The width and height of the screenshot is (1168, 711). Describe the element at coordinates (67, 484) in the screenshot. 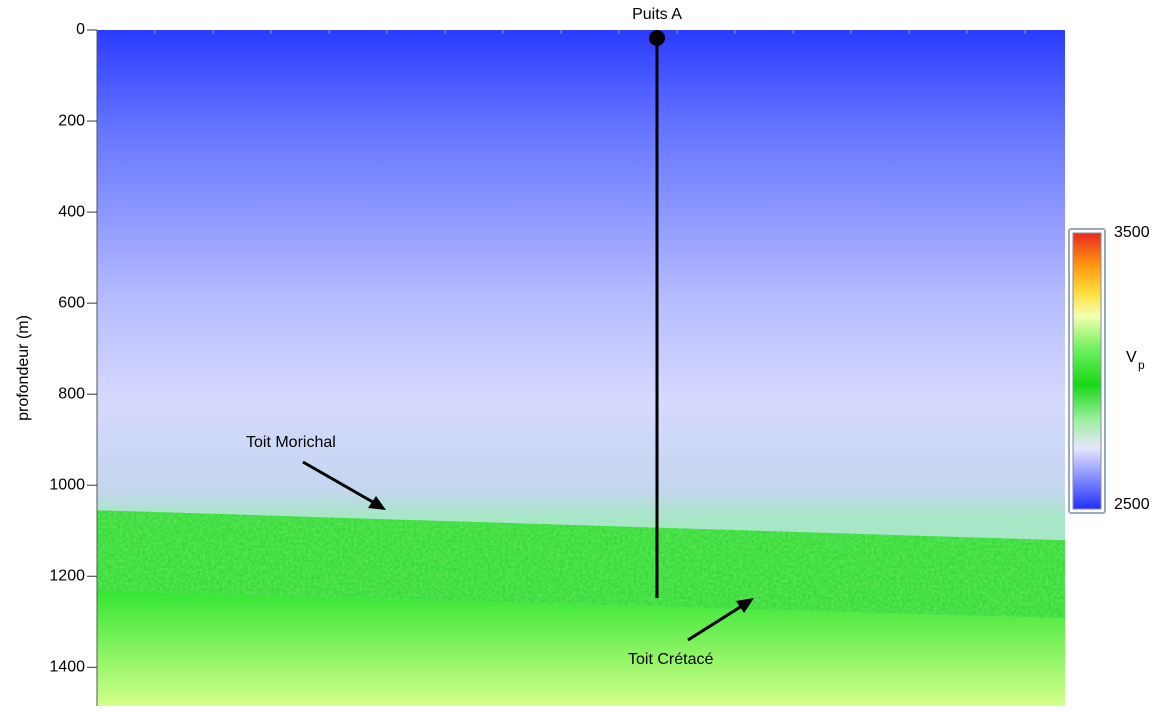

I see `y-tick-label: 1000` at that location.